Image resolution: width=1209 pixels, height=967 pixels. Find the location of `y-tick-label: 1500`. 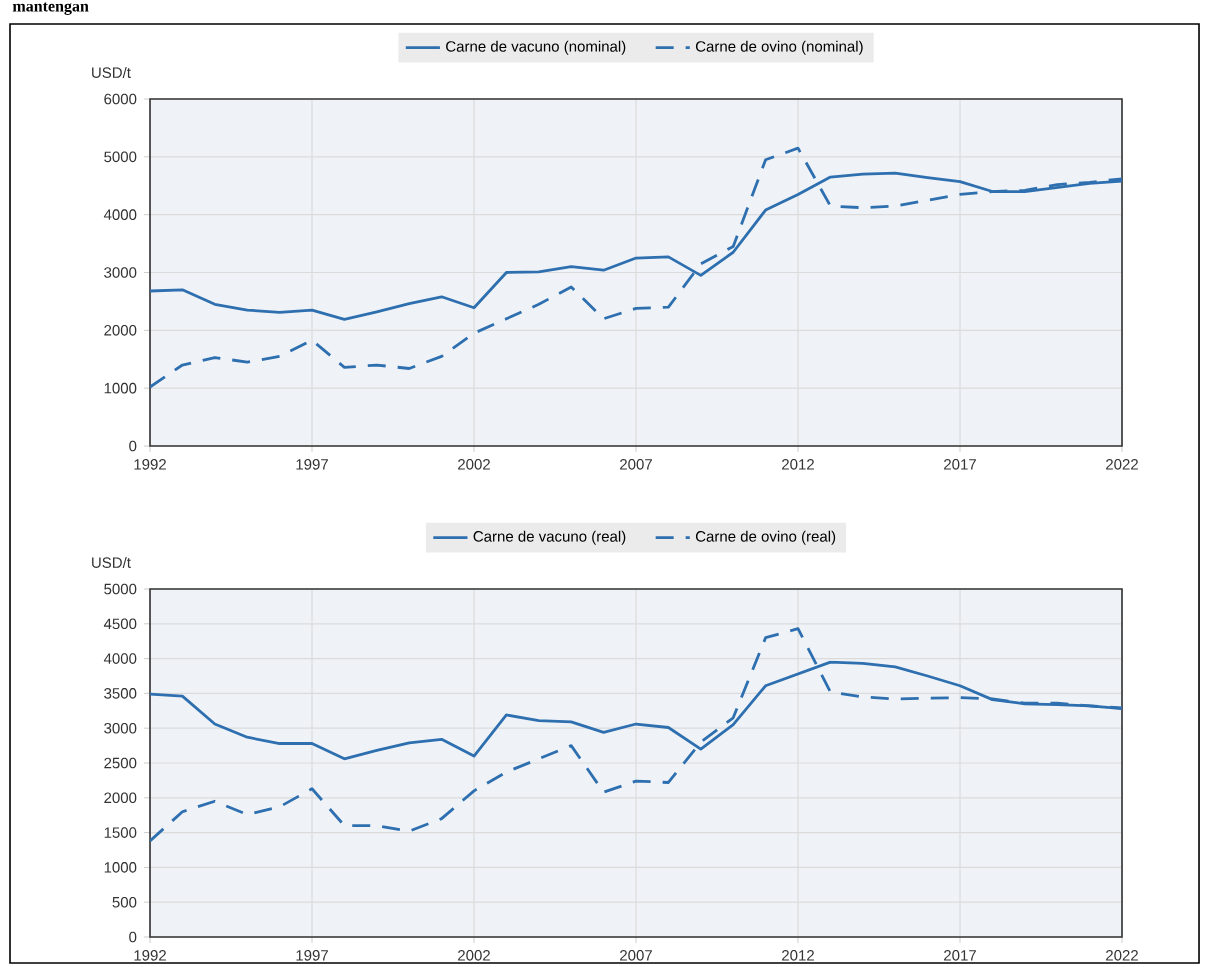

y-tick-label: 1500 is located at coordinates (120, 832).